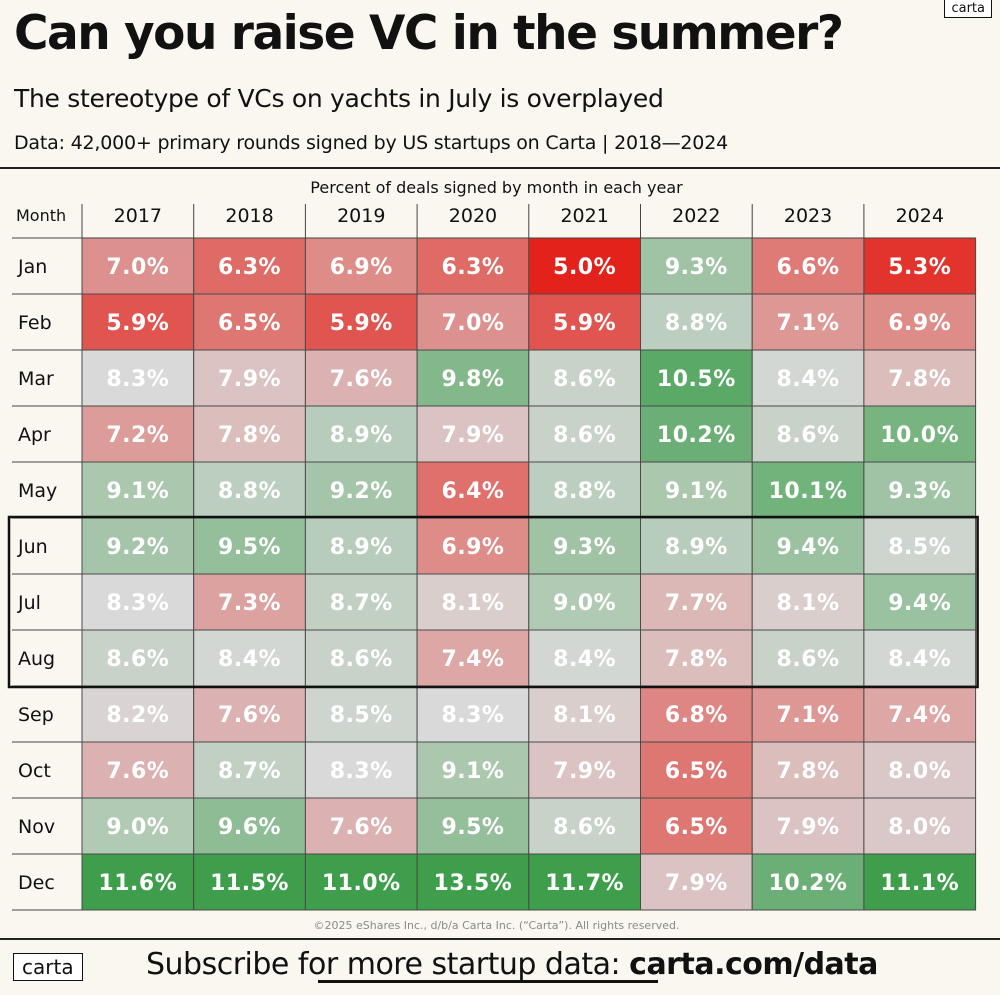 The image size is (1000, 995). What do you see at coordinates (919, 379) in the screenshot?
I see `cell-value-label: 7.8%` at bounding box center [919, 379].